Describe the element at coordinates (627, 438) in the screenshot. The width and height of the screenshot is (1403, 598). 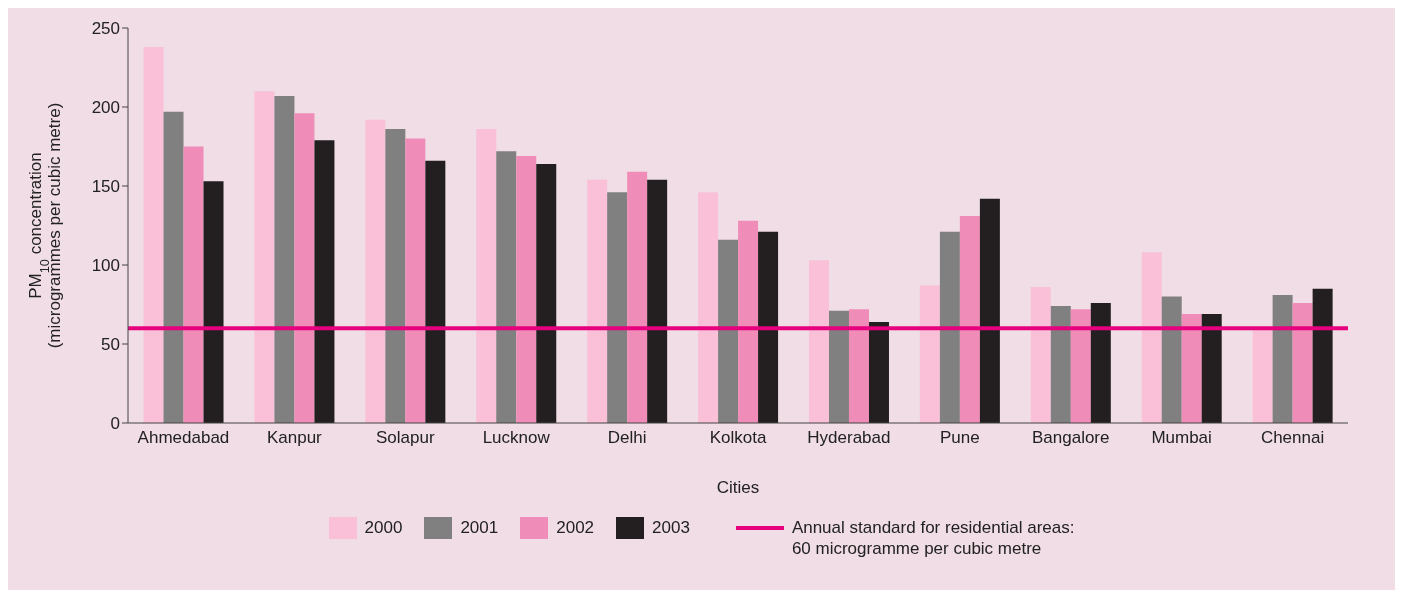
I see `x-tick-label: Delhi` at that location.